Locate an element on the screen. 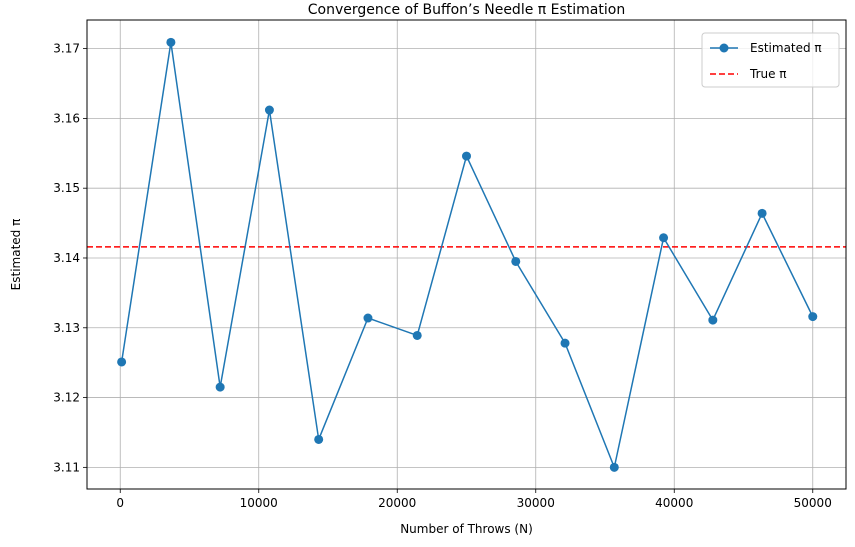 This screenshot has height=547, width=855. legend: Estimated π True π is located at coordinates (770, 60).